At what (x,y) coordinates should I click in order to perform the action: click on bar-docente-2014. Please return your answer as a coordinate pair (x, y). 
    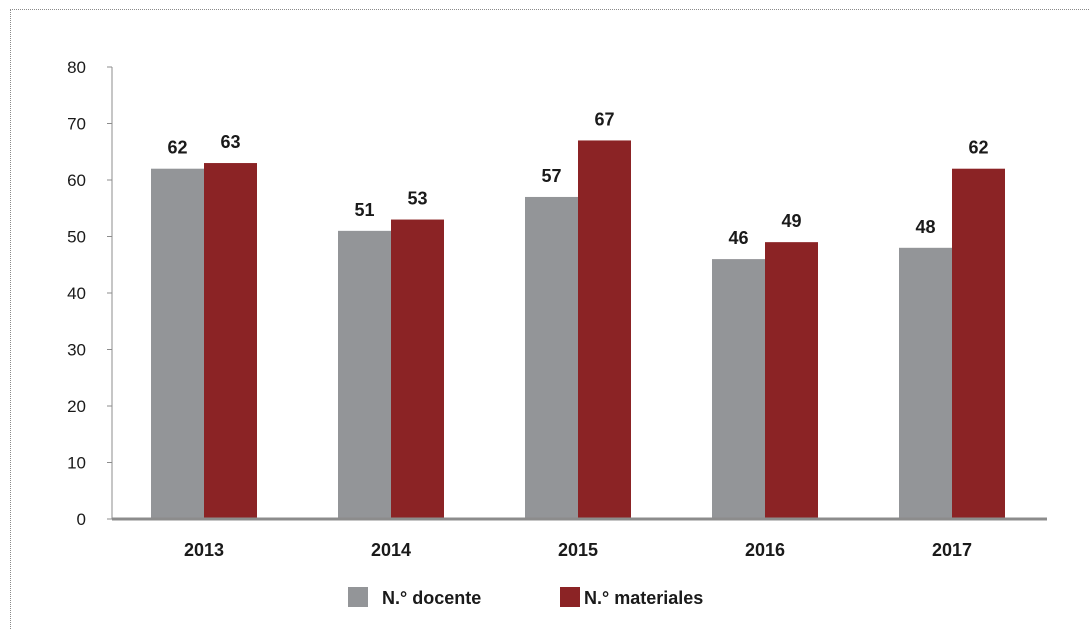
    Looking at the image, I should click on (364, 374).